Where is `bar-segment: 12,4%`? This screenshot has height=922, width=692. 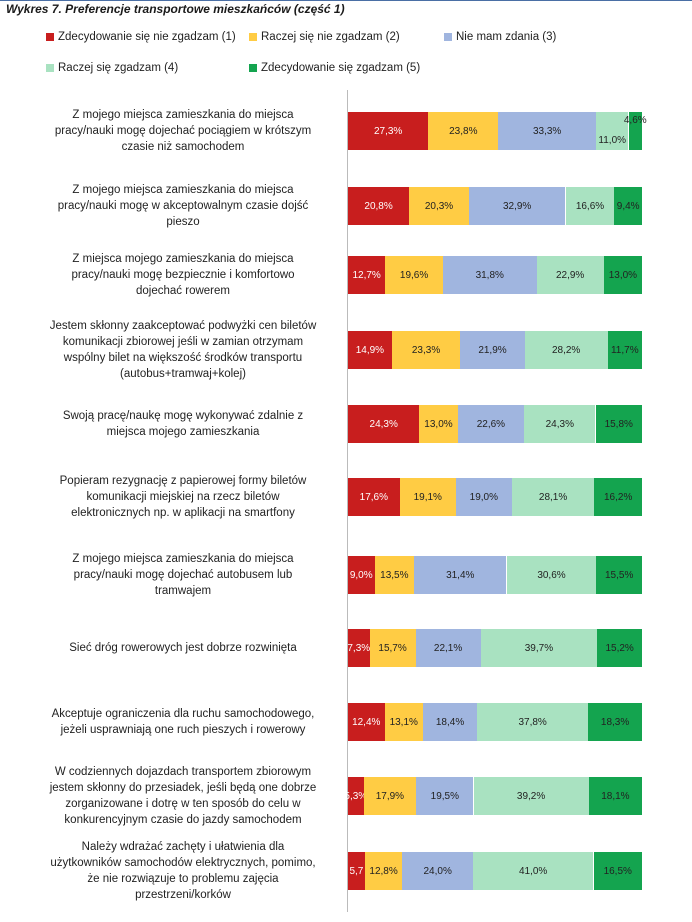 bar-segment: 12,4% is located at coordinates (366, 722).